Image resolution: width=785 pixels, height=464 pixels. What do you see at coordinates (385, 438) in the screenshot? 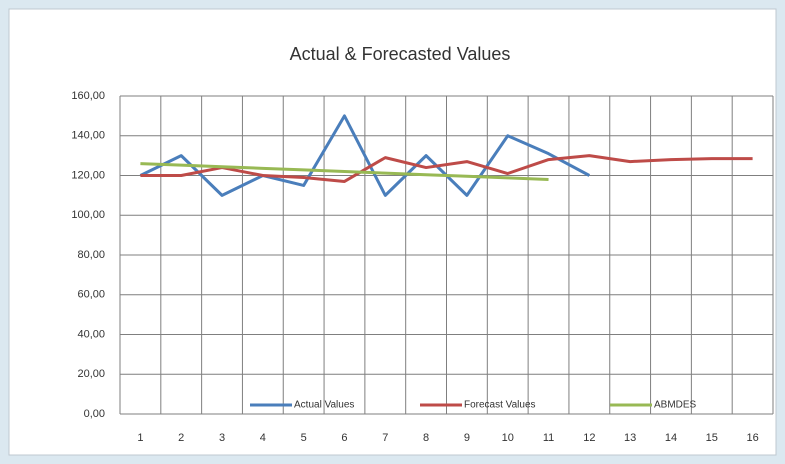
I see `x-tick-label: 7` at bounding box center [385, 438].